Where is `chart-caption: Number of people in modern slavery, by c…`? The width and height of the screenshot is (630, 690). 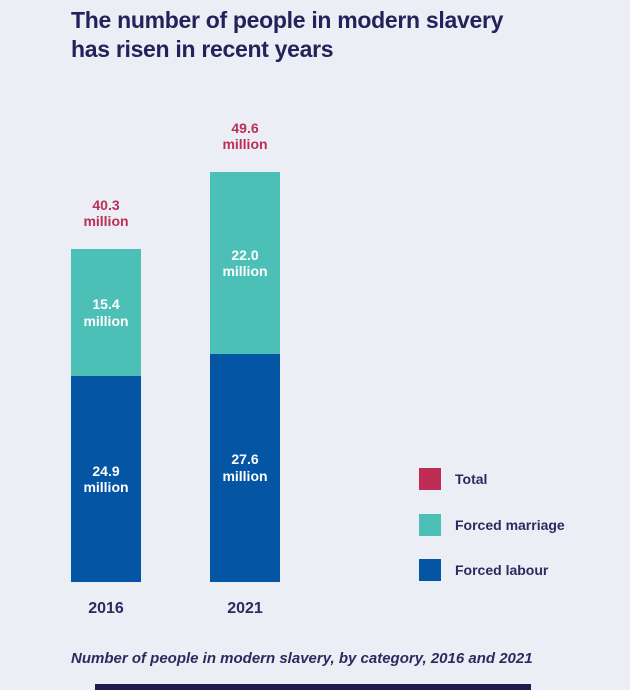 chart-caption: Number of people in modern slavery, by c… is located at coordinates (302, 658).